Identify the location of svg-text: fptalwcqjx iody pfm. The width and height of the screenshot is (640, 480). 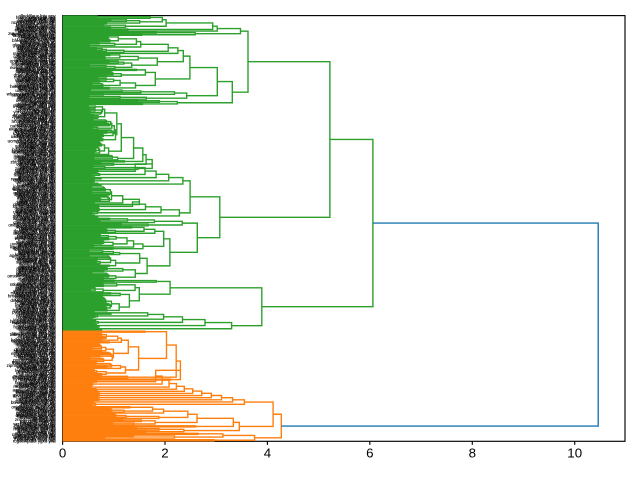
(37, 431).